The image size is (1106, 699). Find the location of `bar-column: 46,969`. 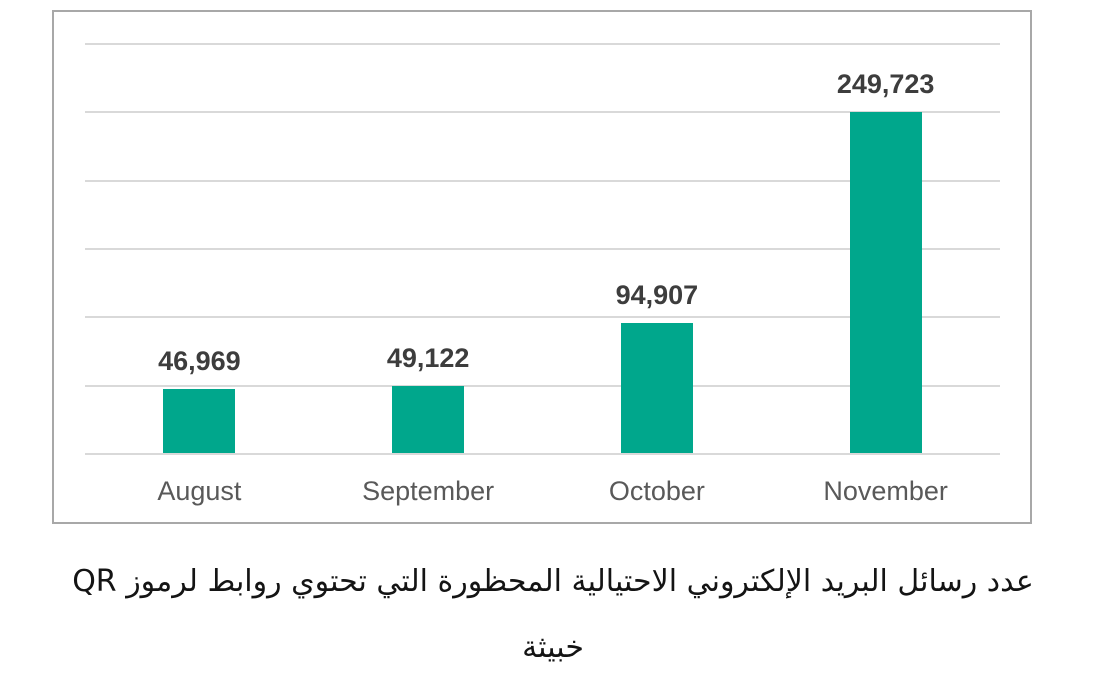

bar-column: 46,969 is located at coordinates (199, 248).